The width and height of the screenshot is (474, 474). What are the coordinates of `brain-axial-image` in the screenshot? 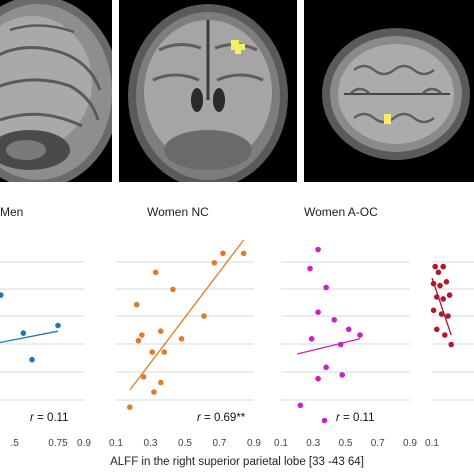 It's located at (389, 91).